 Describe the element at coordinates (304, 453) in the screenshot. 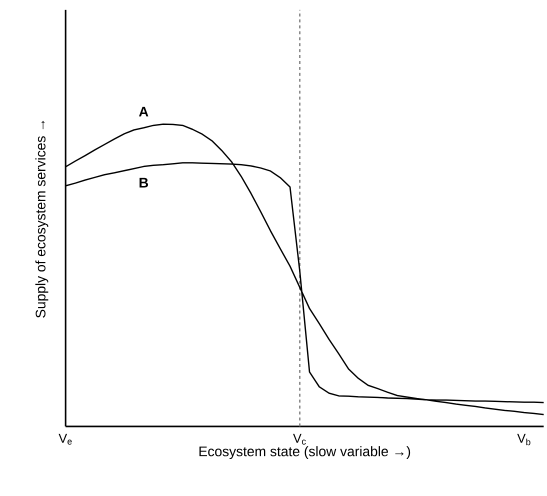

I see `x-axis-title: Ecosystem state (slow variable →)` at that location.